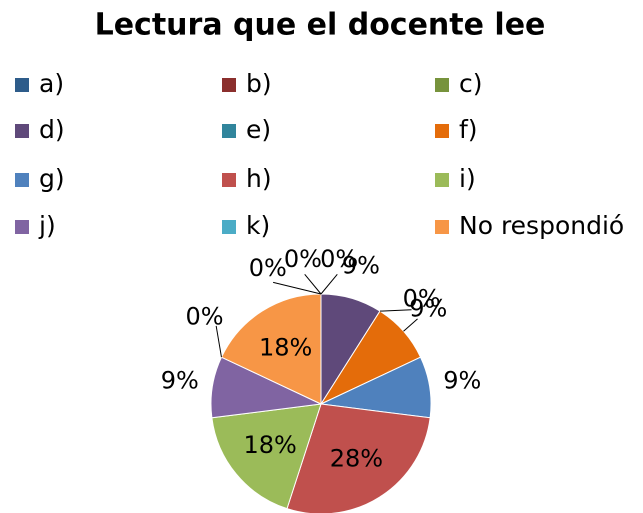  What do you see at coordinates (541, 225) in the screenshot?
I see `legend-label: No respondió` at bounding box center [541, 225].